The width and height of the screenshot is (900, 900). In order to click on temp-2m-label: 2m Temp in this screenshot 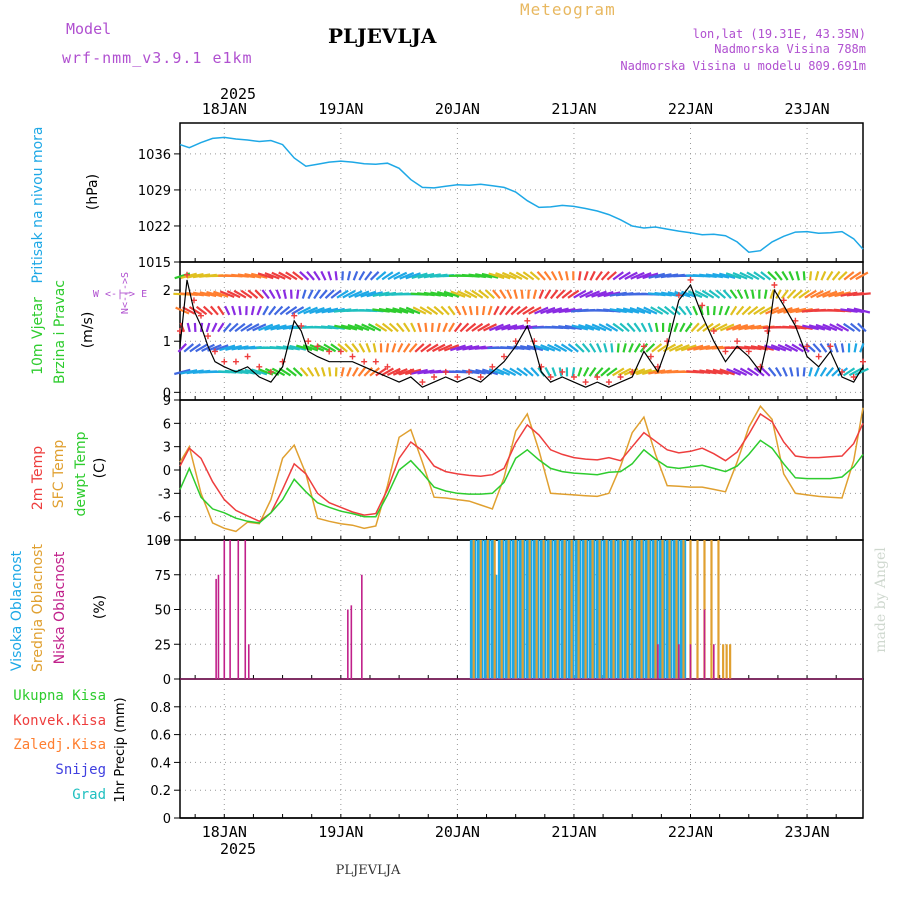, I will do `click(38, 478)`.